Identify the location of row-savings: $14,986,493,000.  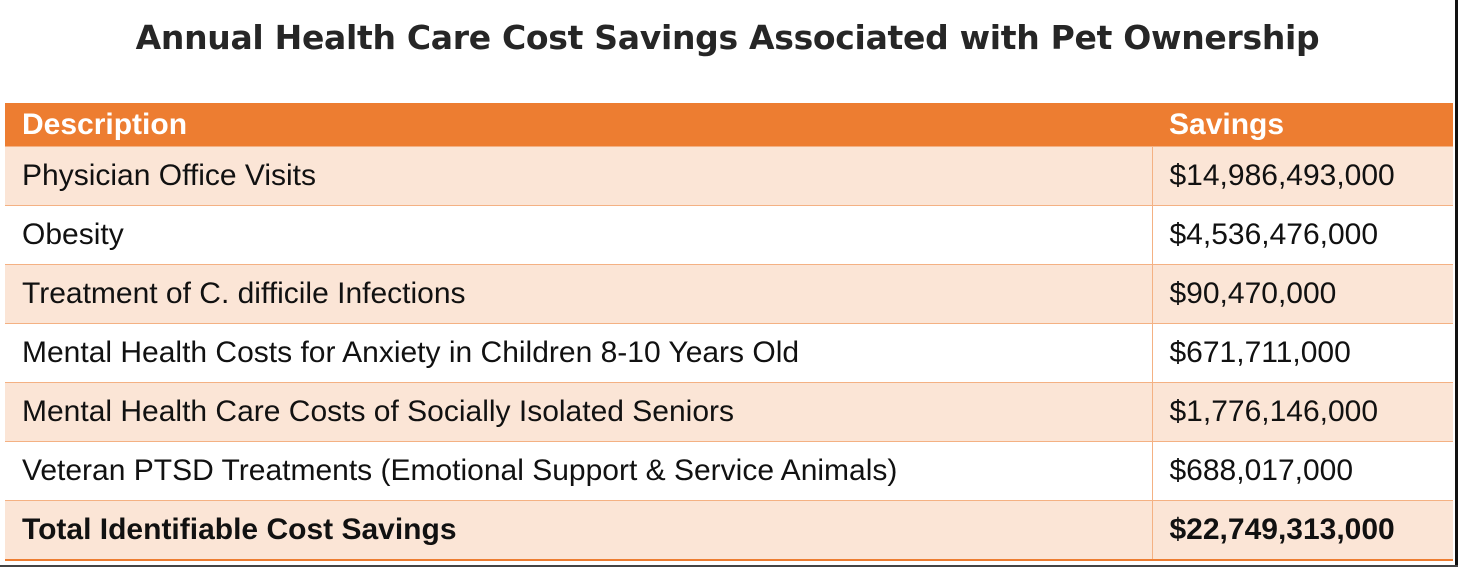
(1302, 176).